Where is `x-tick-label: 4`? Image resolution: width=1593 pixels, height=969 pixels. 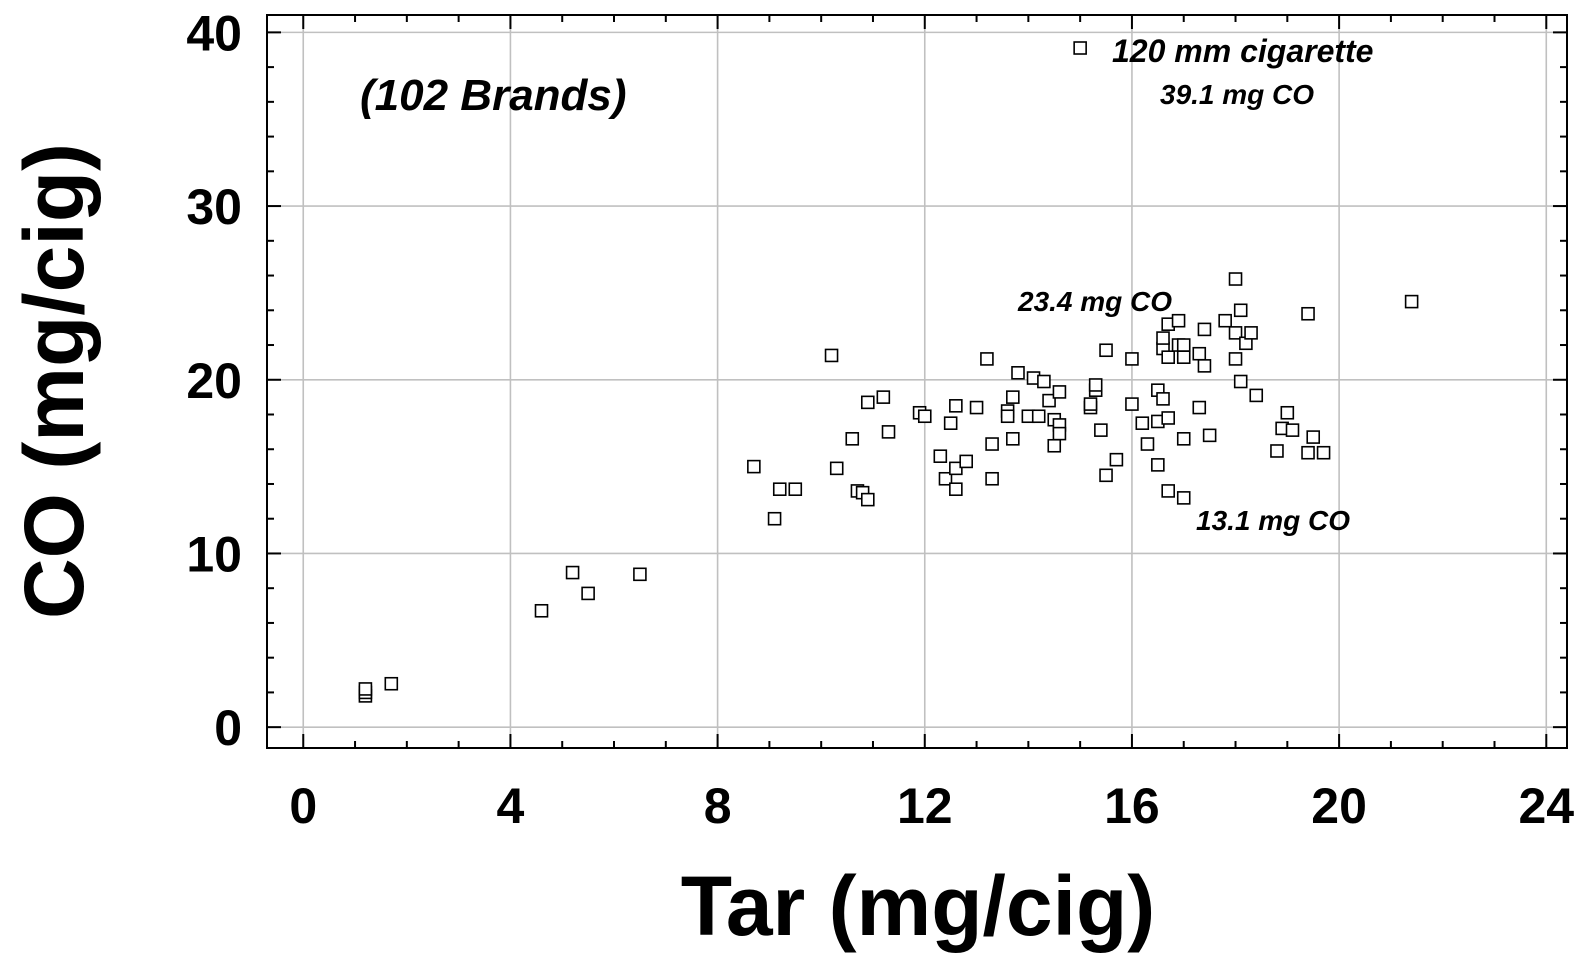
x-tick-label: 4 is located at coordinates (511, 806).